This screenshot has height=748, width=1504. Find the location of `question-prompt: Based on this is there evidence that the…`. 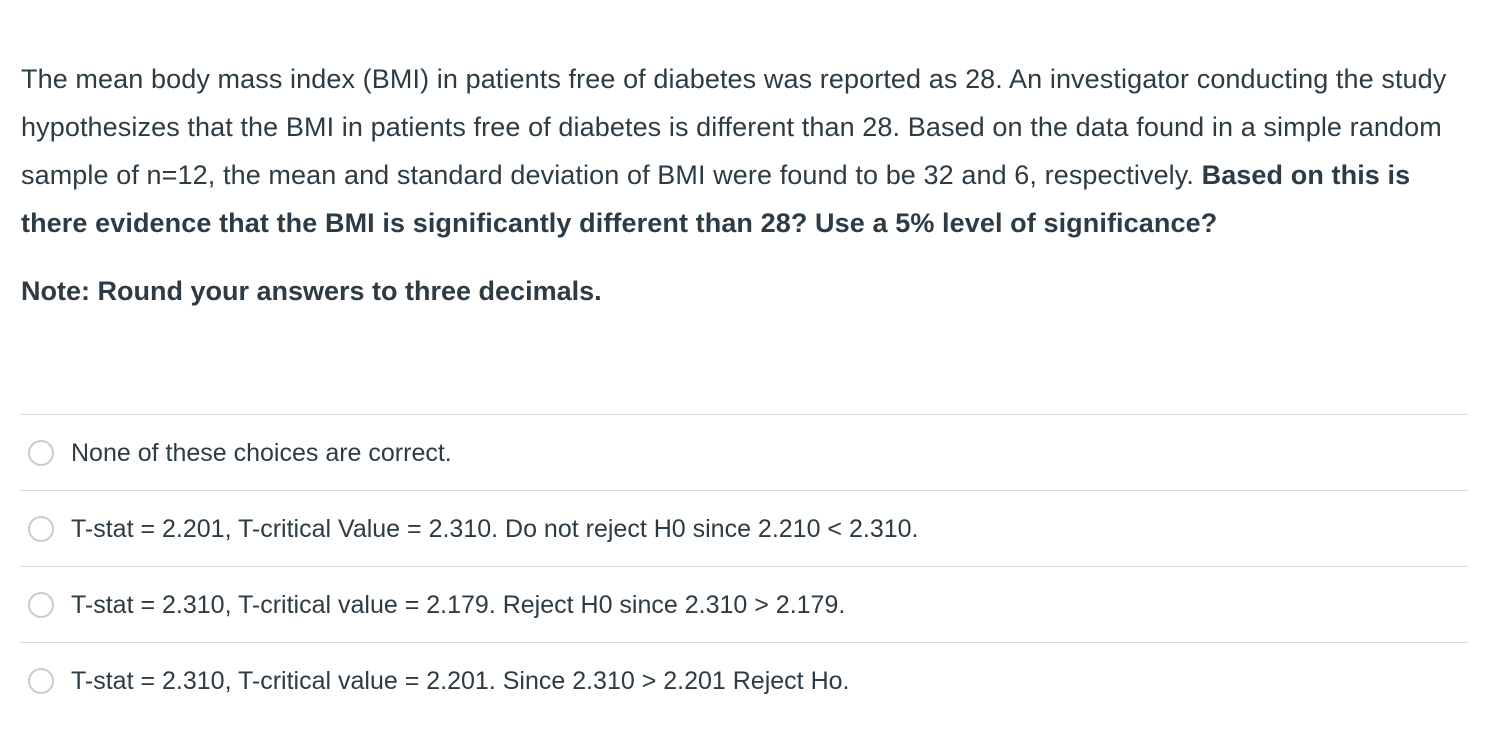

question-prompt: Based on this is there evidence that the… is located at coordinates (716, 199).